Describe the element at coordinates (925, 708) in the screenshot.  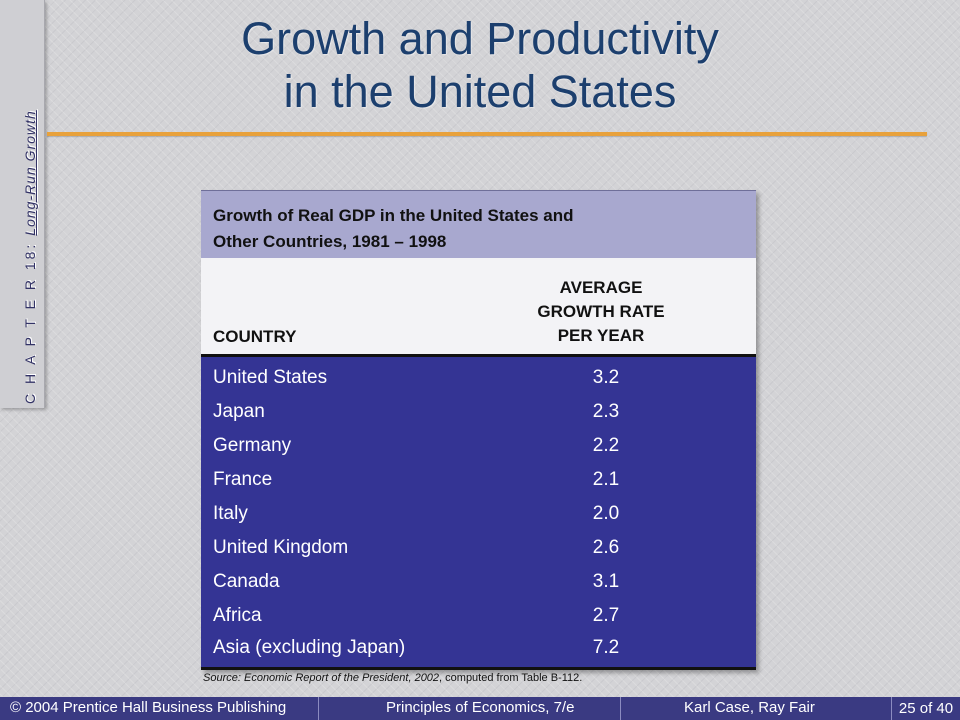
I see `page-indicator: 25 of 40` at that location.